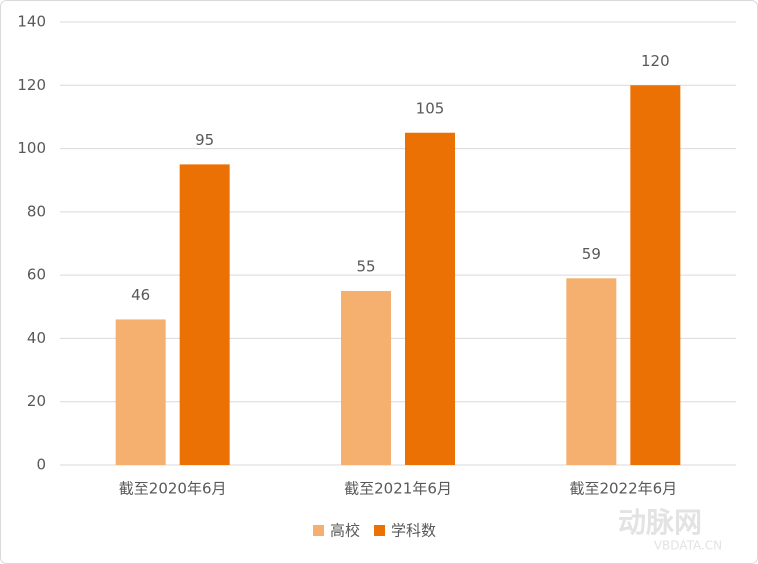 This screenshot has height=564, width=758. What do you see at coordinates (31, 22) in the screenshot?
I see `y-tick-label: 140` at bounding box center [31, 22].